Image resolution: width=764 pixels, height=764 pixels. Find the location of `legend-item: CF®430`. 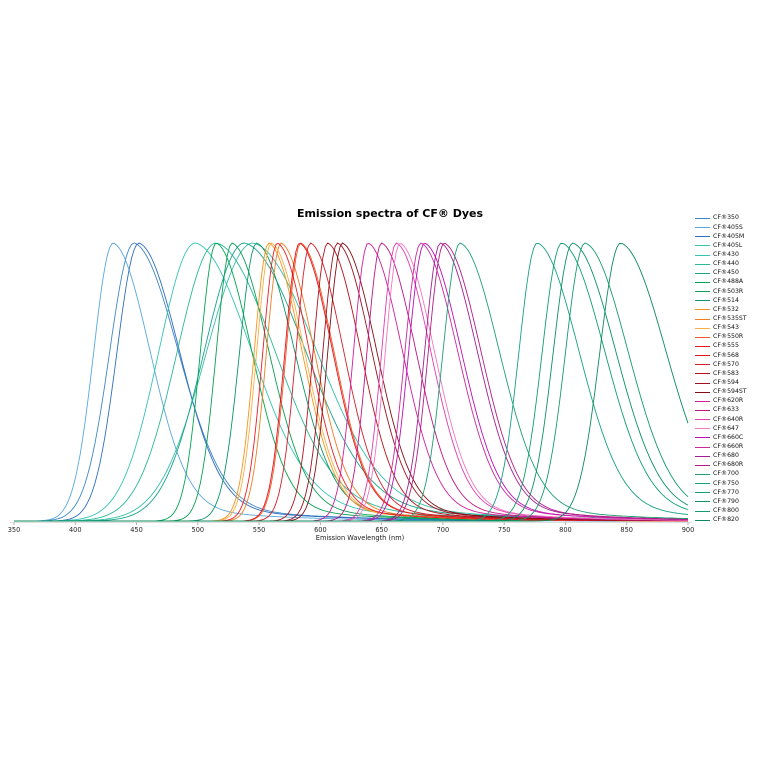

legend-item: CF®430 is located at coordinates (721, 255).